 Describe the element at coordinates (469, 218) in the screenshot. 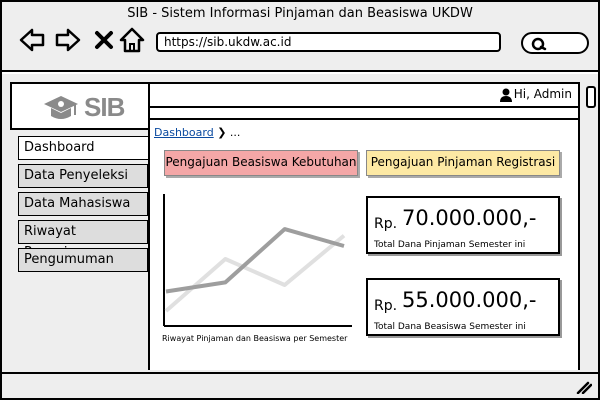

I see `stat-value: 70.000.000,-` at that location.